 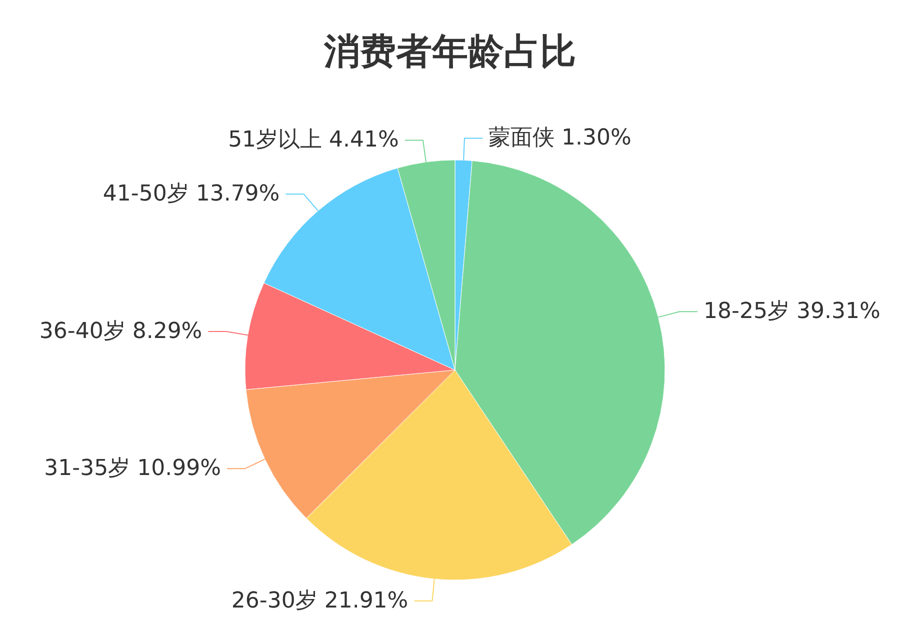 What do you see at coordinates (449, 52) in the screenshot?
I see `chart-title: 消费者年龄占比` at bounding box center [449, 52].